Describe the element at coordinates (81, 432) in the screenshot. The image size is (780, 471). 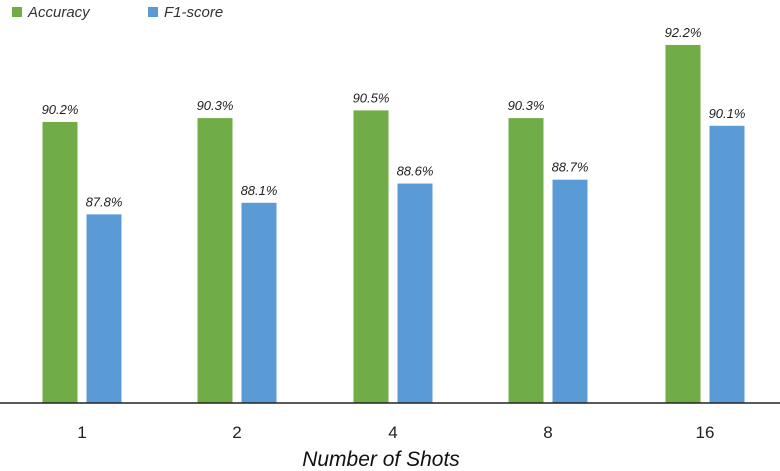
I see `x-tick-label-1: 1` at that location.